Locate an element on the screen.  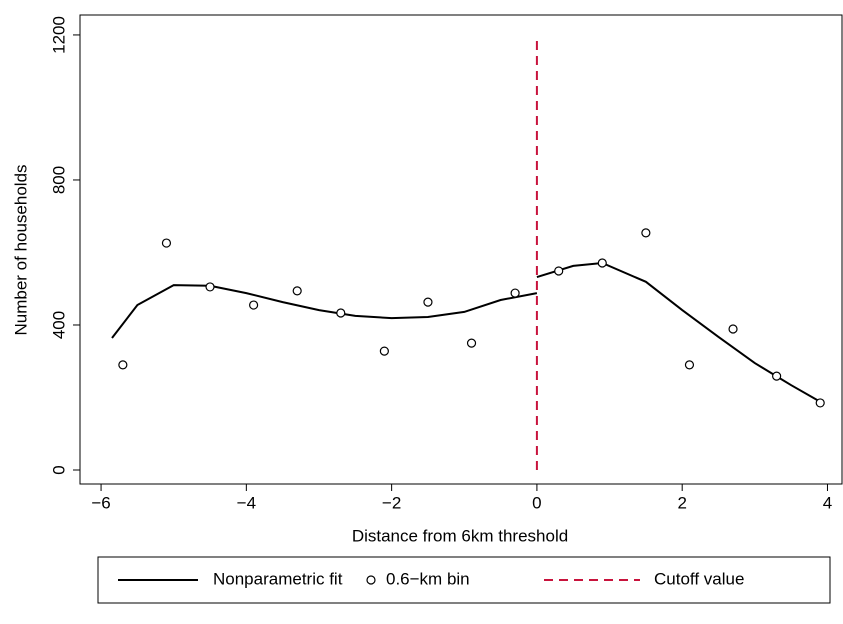
legend-box is located at coordinates (464, 580).